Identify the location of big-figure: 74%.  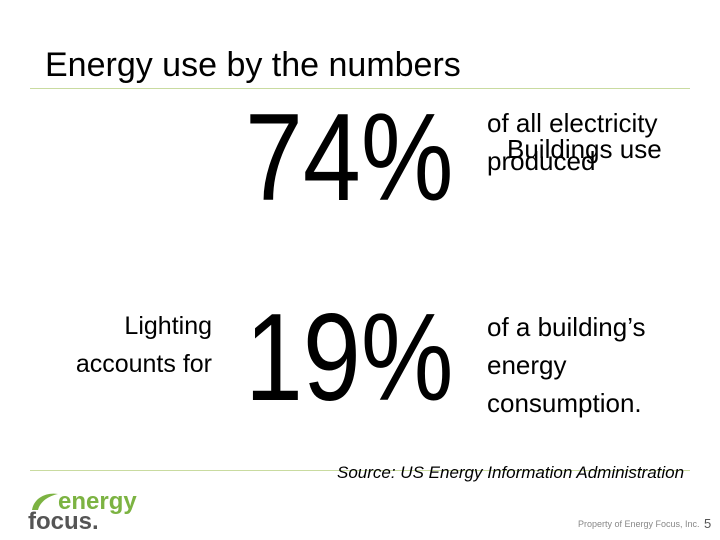
(349, 158).